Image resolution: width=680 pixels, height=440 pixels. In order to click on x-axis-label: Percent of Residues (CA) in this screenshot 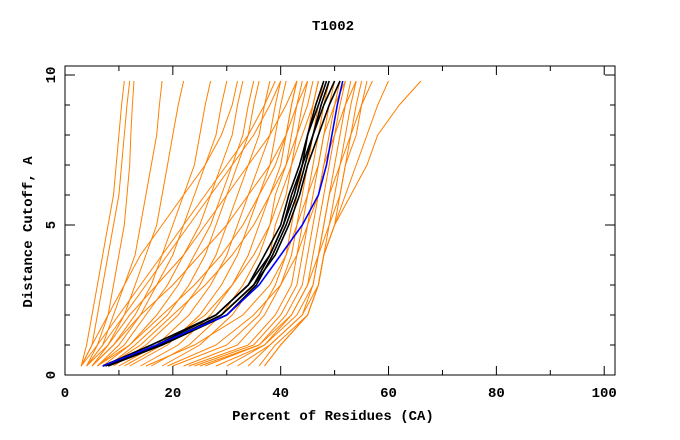, I will do `click(333, 417)`.